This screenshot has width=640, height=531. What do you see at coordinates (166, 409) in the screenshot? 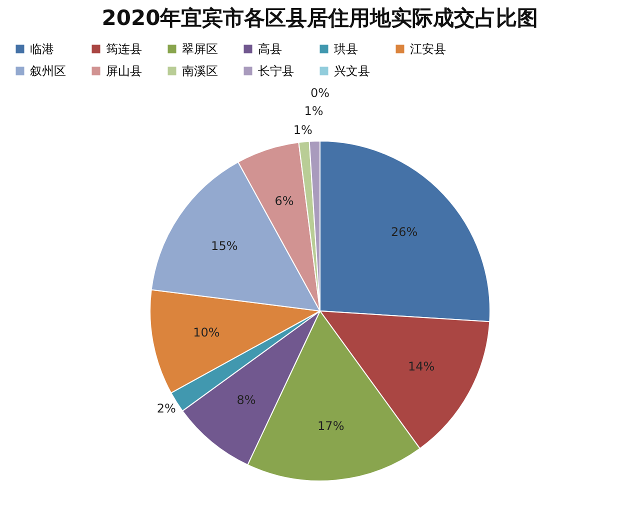
I see `data-label: 2%` at bounding box center [166, 409].